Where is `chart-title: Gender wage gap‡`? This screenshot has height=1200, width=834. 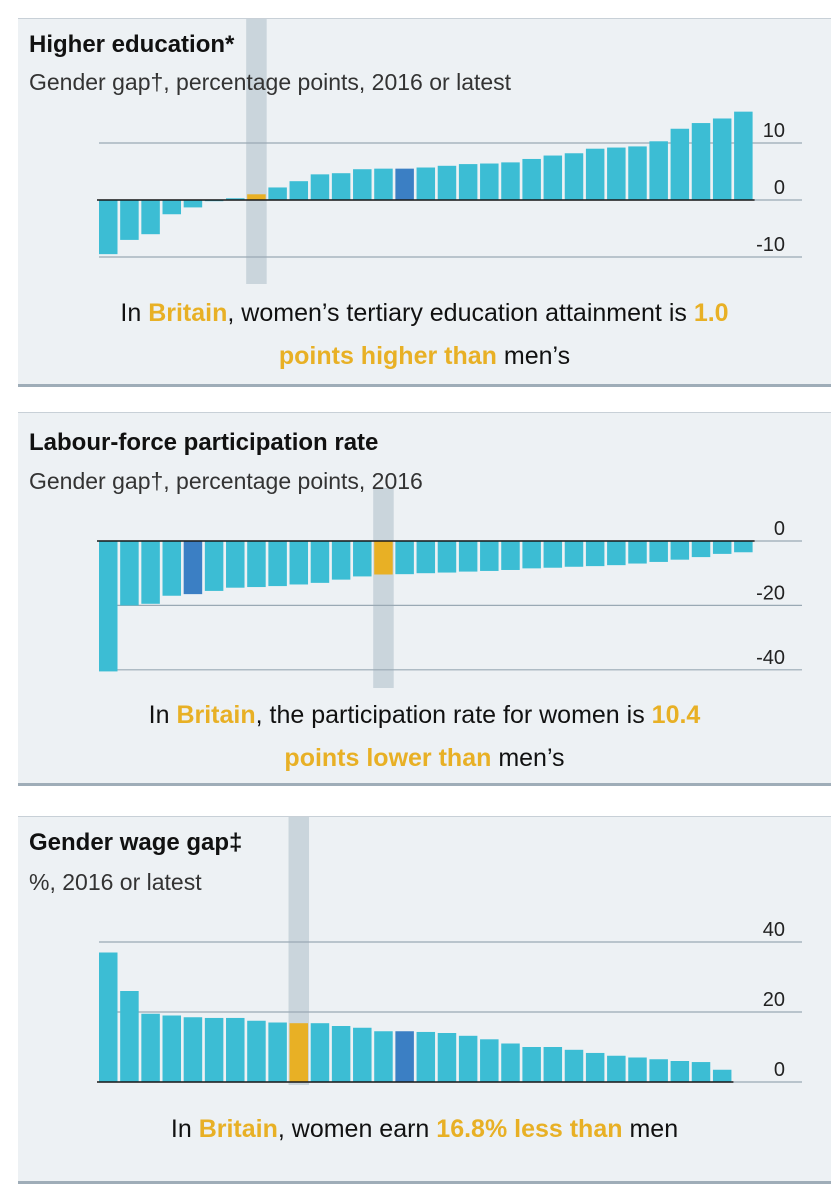
chart-title: Gender wage gap‡ is located at coordinates (136, 842).